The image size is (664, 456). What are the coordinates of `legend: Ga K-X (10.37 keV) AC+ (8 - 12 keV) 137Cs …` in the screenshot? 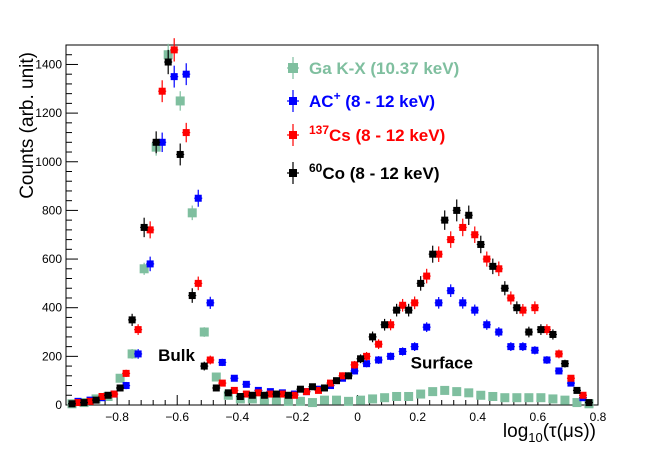 It's located at (373, 120).